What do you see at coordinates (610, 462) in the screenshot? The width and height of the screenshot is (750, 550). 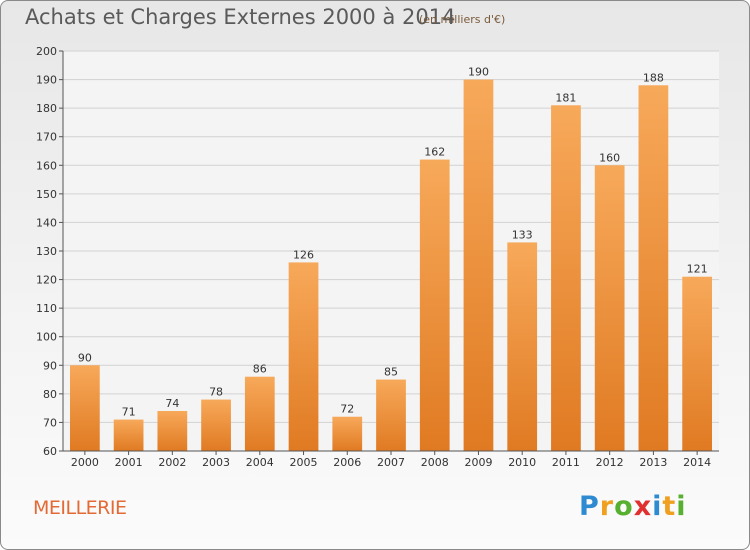 I see `x-tick-label-2012: 2012` at bounding box center [610, 462].